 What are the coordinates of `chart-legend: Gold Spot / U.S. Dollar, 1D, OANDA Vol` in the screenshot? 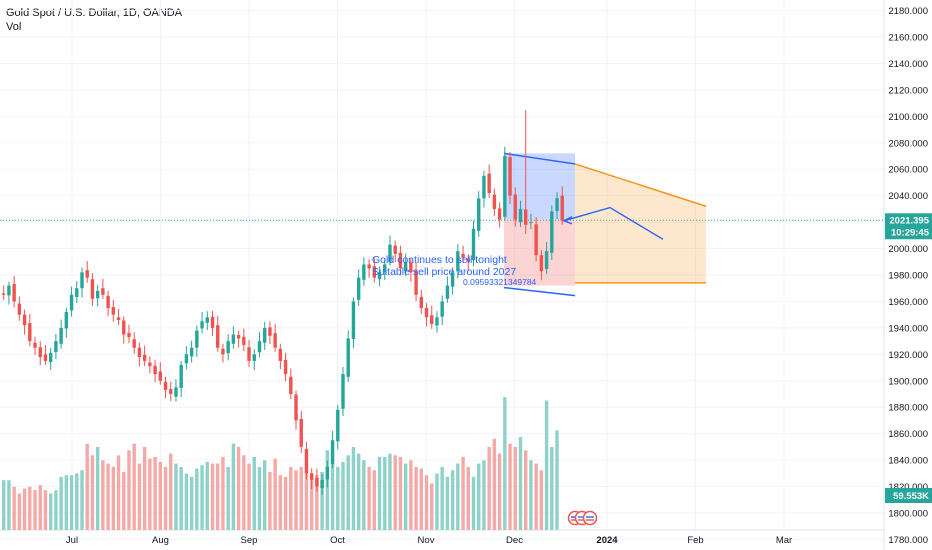 It's located at (94, 20).